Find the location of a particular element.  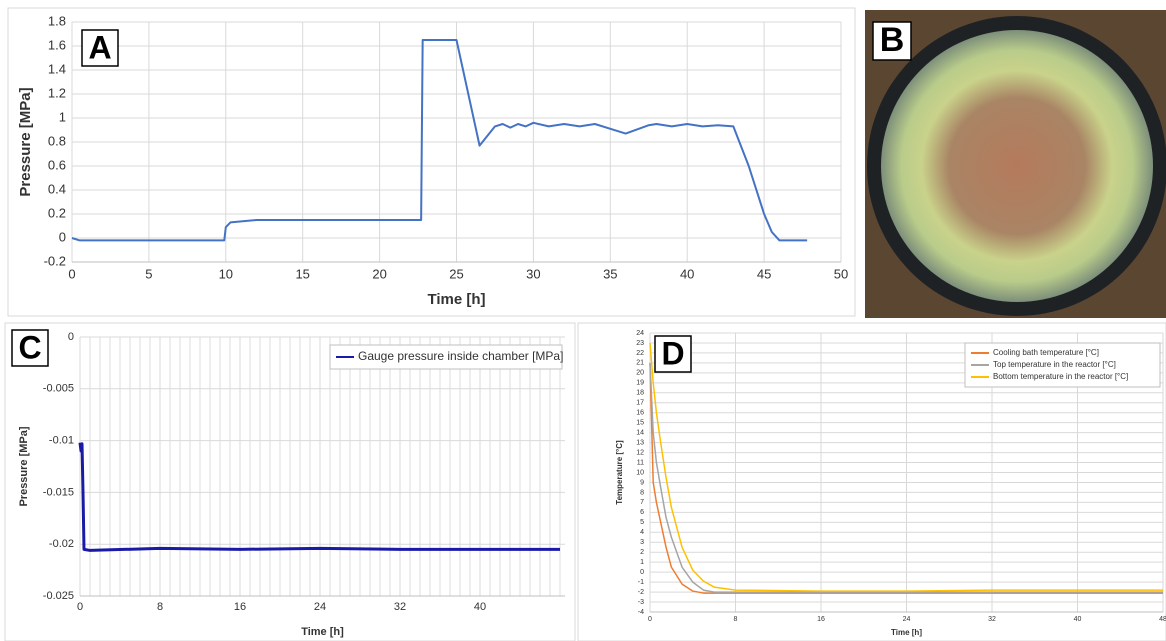

data-line is located at coordinates (319, 497).